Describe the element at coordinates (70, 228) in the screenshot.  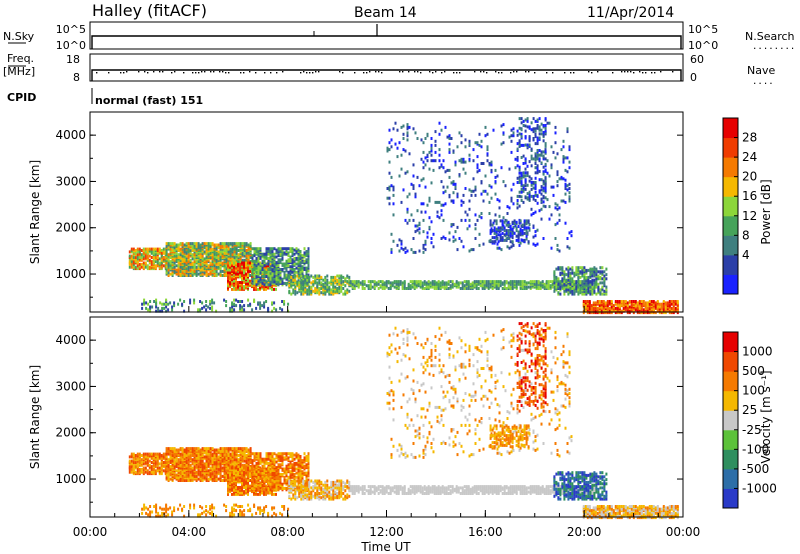
I see `y-tick-label: 2000` at that location.